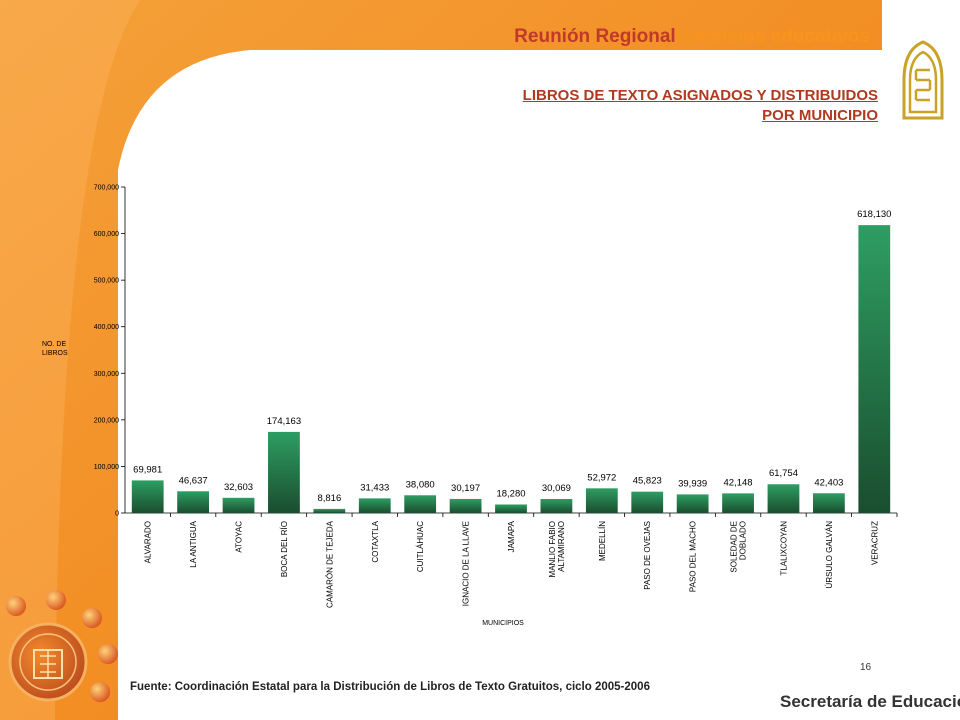  Describe the element at coordinates (874, 214) in the screenshot. I see `data-label: 618,130` at that location.